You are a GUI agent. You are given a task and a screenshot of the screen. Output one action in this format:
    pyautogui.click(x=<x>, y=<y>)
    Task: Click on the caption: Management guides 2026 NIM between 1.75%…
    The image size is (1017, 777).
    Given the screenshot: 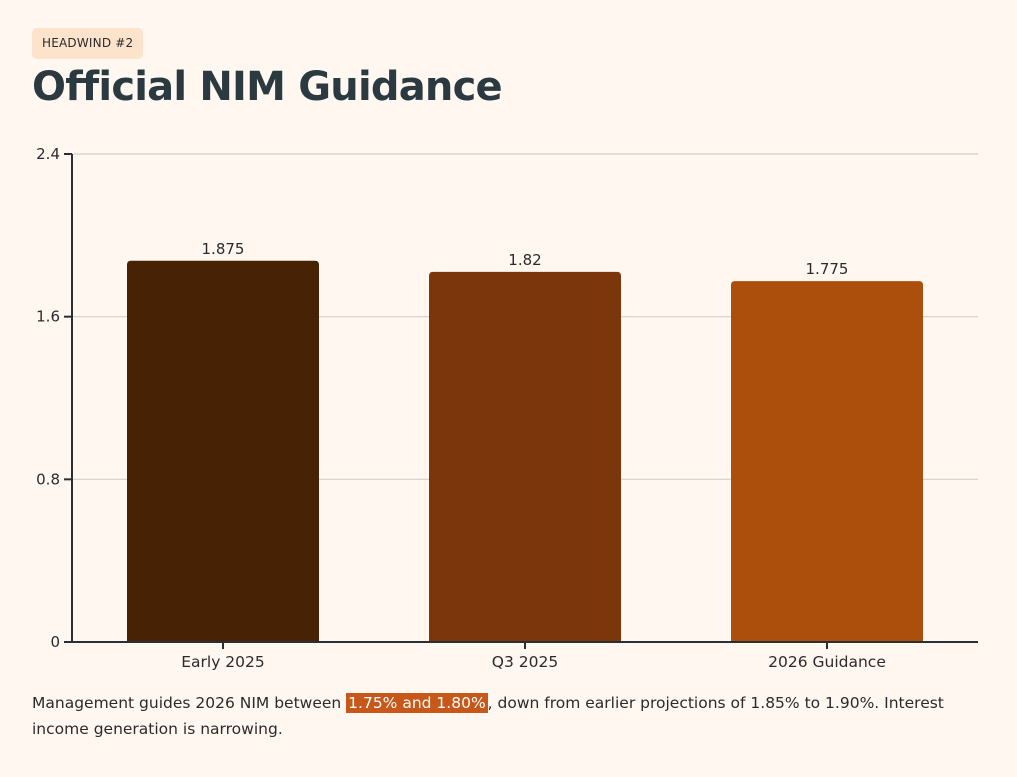 What is the action you would take?
    pyautogui.click(x=502, y=716)
    